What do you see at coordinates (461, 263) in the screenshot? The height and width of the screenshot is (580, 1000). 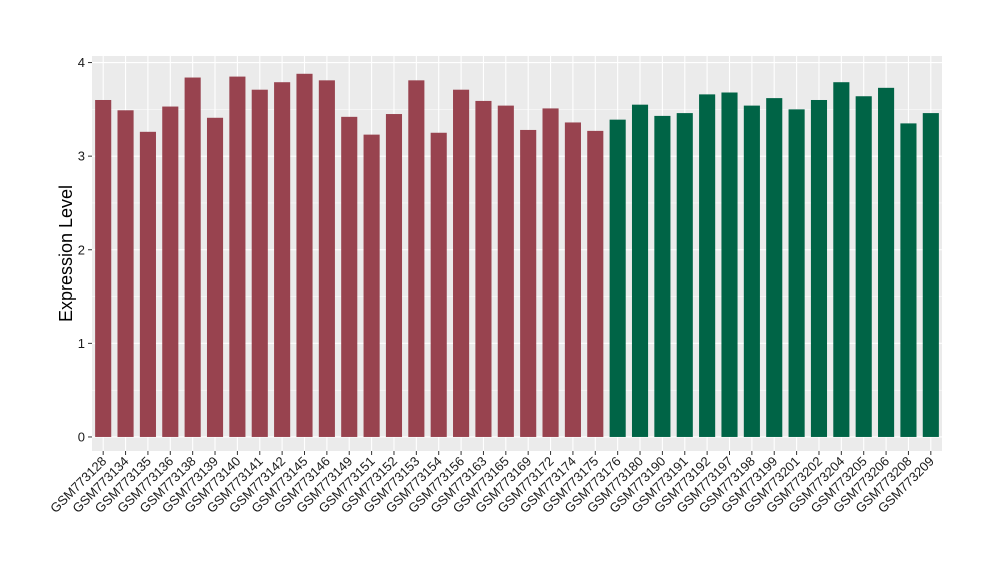 I see `bar-GSM773156` at bounding box center [461, 263].